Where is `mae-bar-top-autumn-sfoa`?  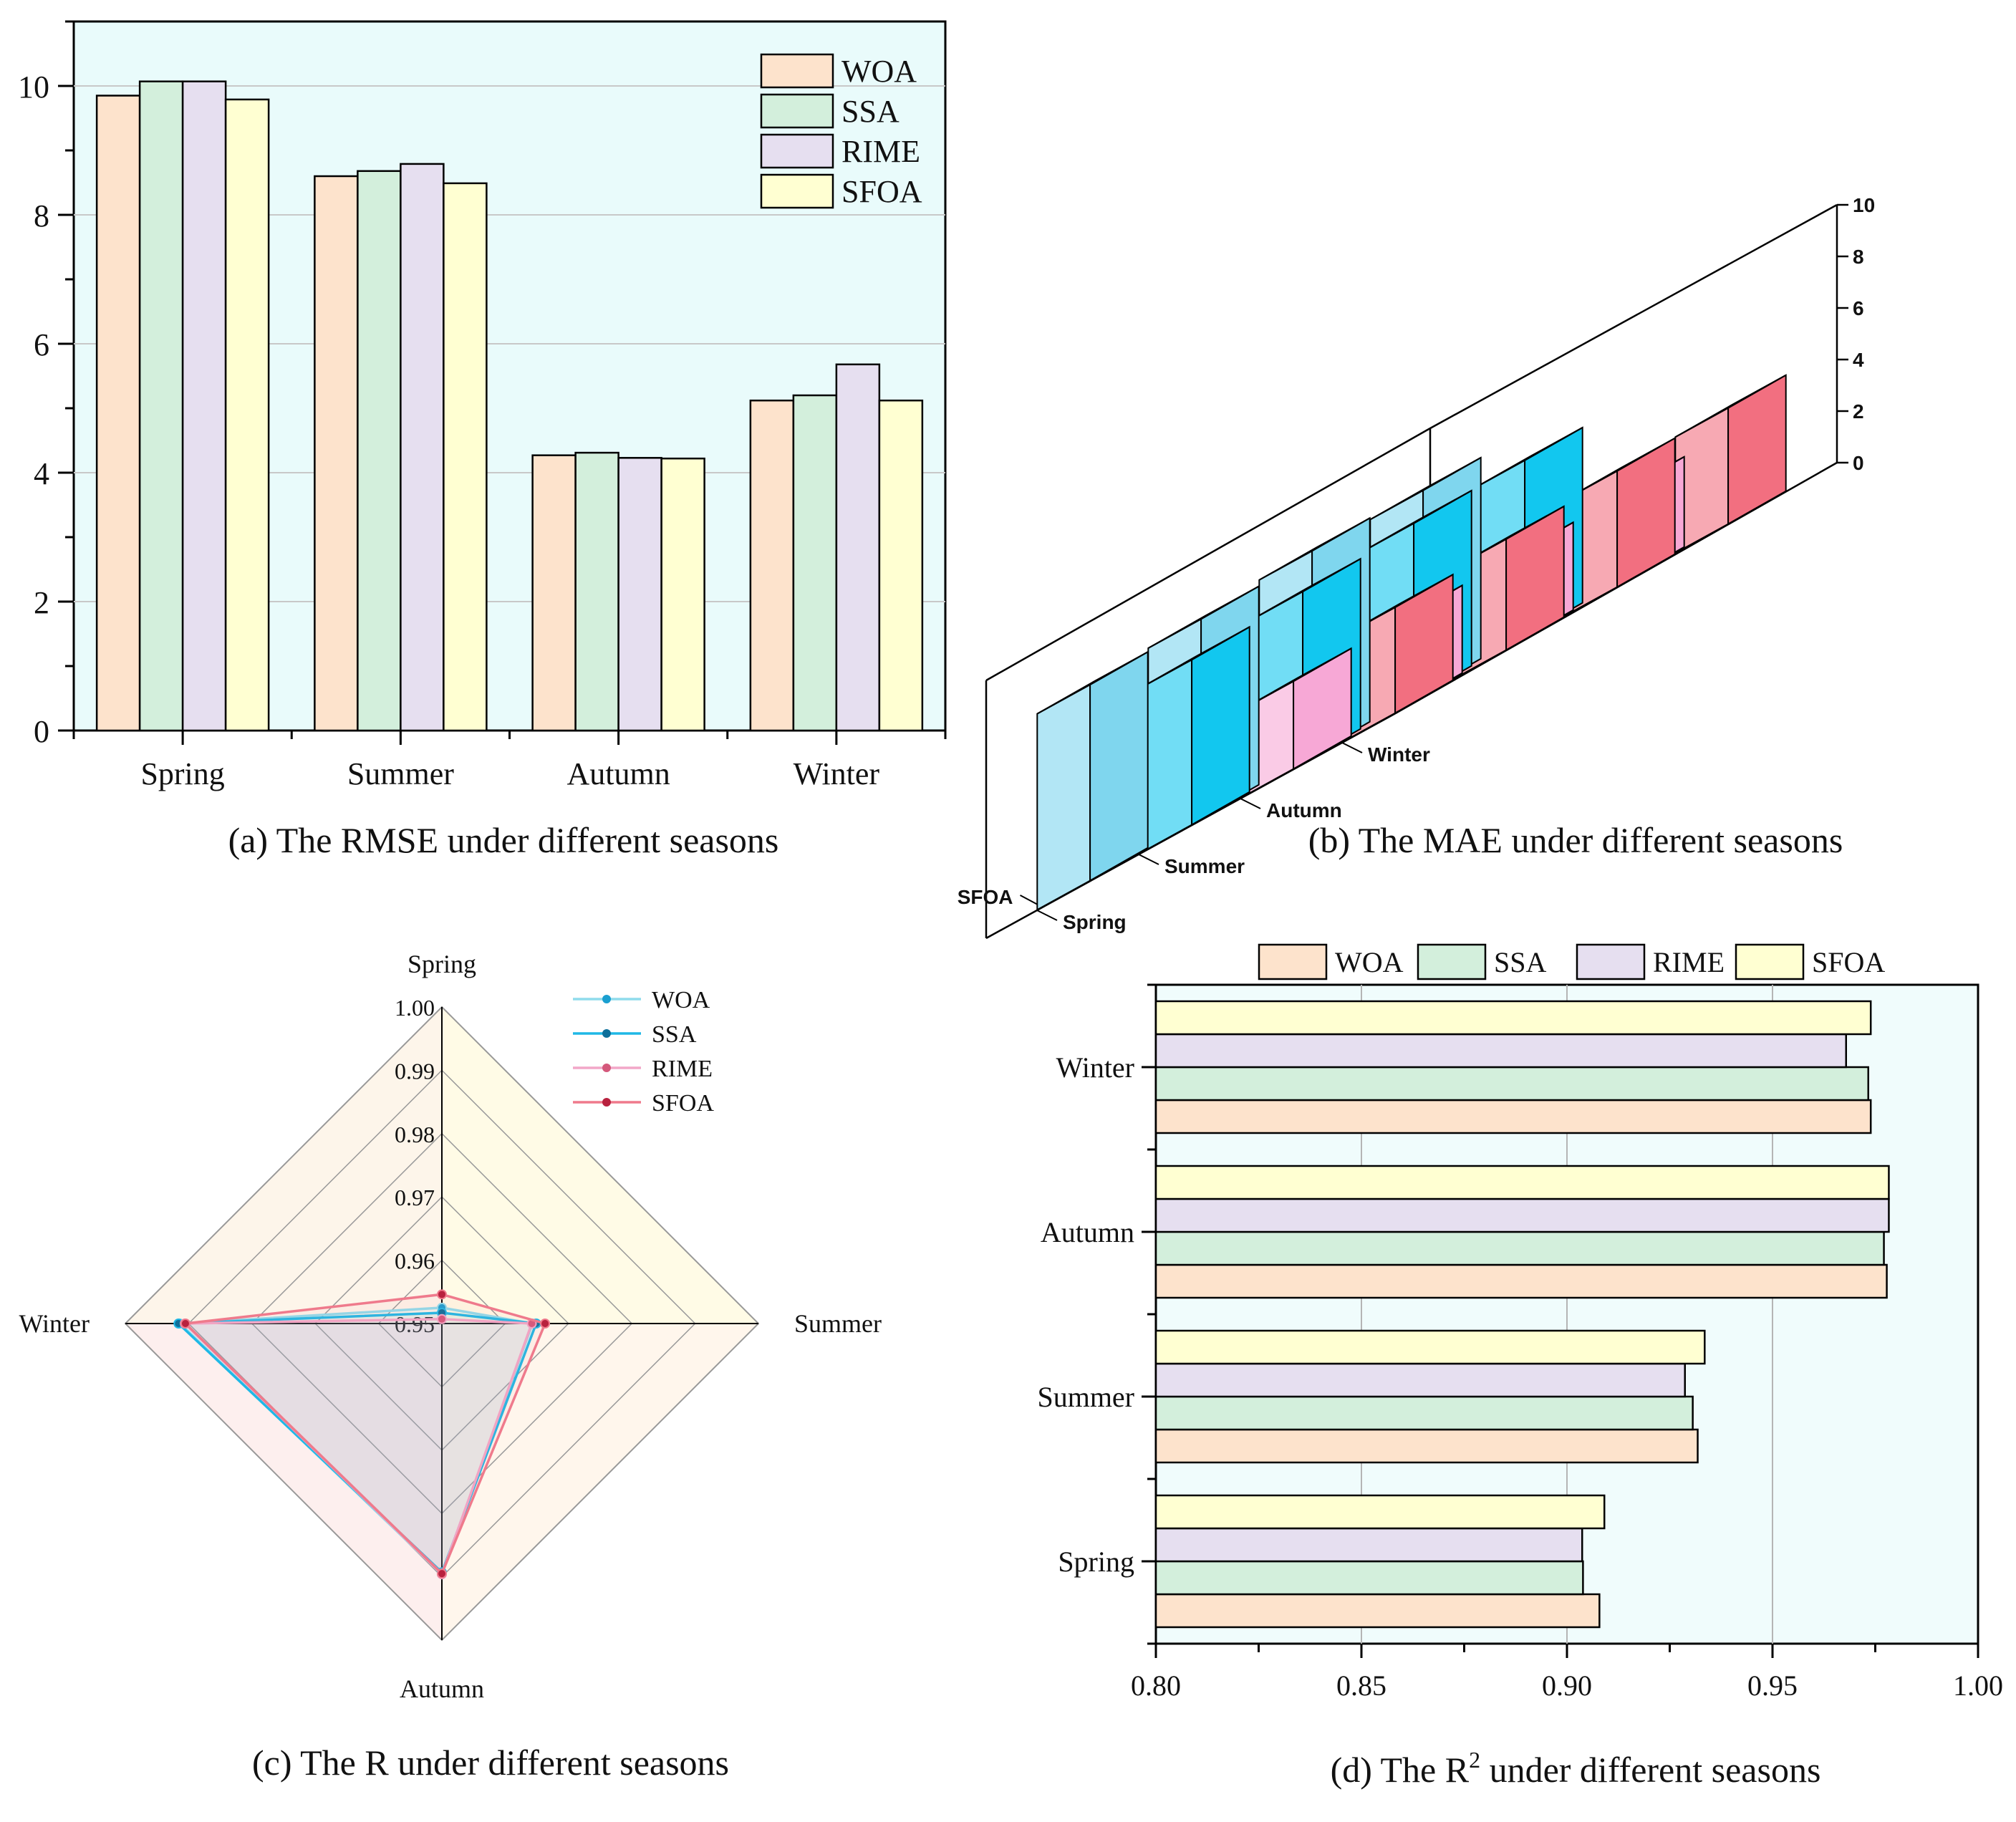 mae-bar-top-autumn-sfoa is located at coordinates (1296, 679).